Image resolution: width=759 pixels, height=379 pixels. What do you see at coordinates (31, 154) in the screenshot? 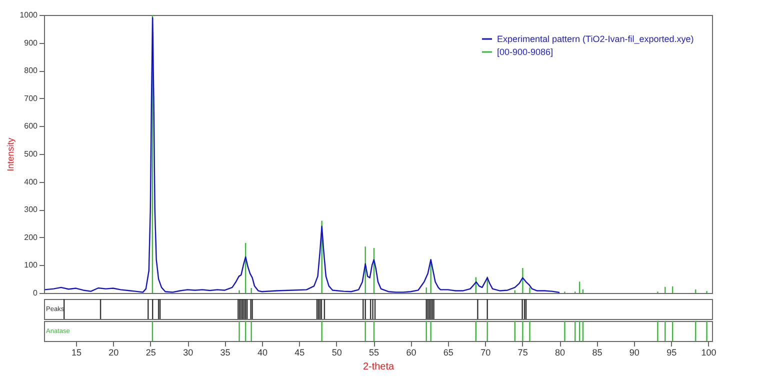
I see `y-tick-label: 500` at bounding box center [31, 154].